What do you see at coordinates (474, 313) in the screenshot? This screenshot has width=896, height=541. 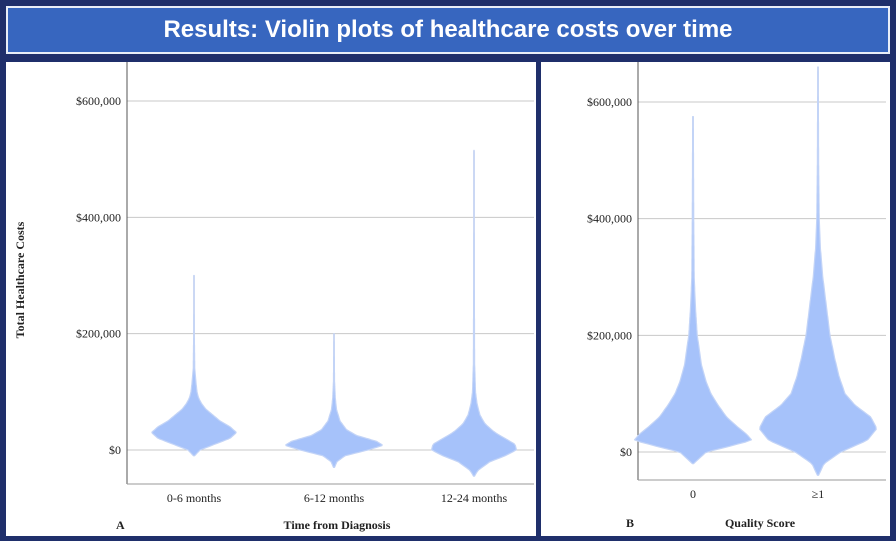 I see `violin-12-24-months` at bounding box center [474, 313].